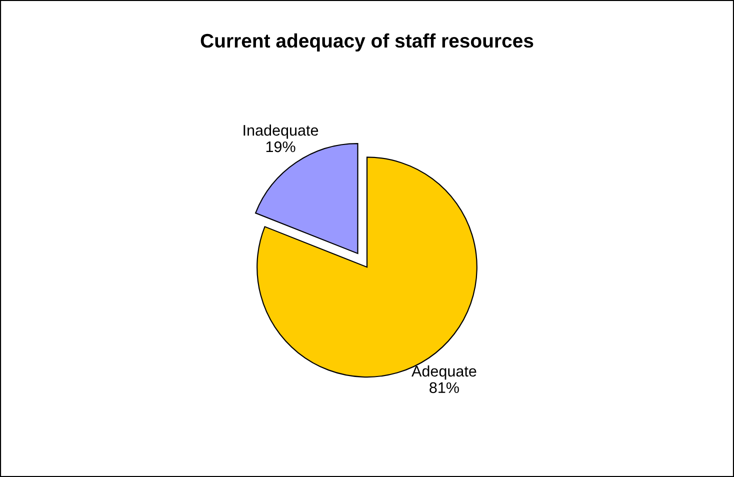  Describe the element at coordinates (444, 388) in the screenshot. I see `data-label: 81%` at that location.